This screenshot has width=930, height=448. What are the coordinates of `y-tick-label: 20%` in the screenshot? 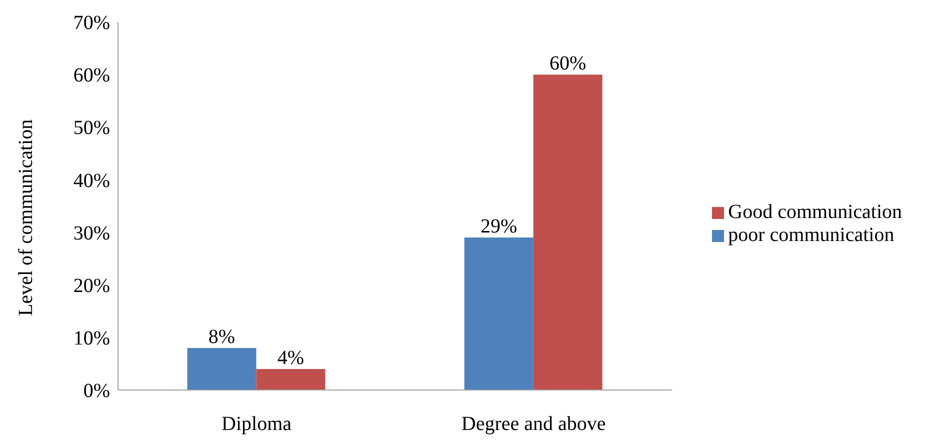 It's located at (91, 285).